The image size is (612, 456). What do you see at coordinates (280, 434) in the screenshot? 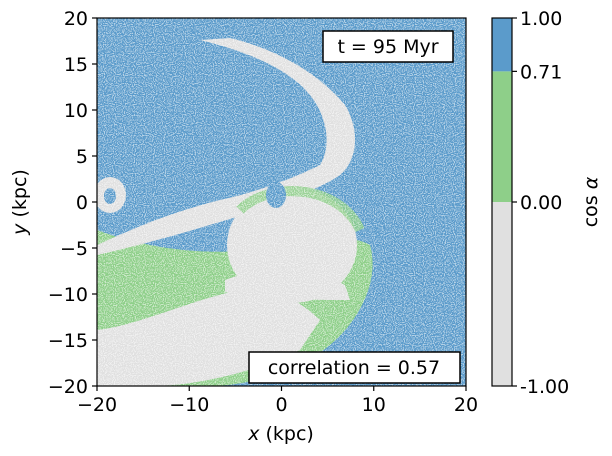
I see `x-axis-label: x (kpc)` at bounding box center [280, 434].